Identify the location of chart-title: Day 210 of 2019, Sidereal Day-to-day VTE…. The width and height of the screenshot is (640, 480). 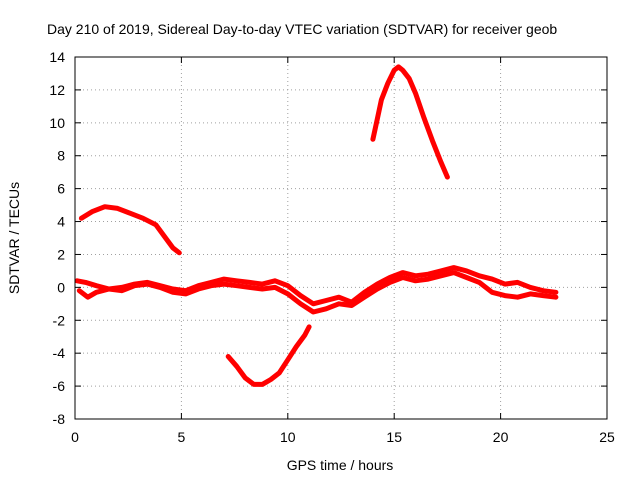
(302, 29).